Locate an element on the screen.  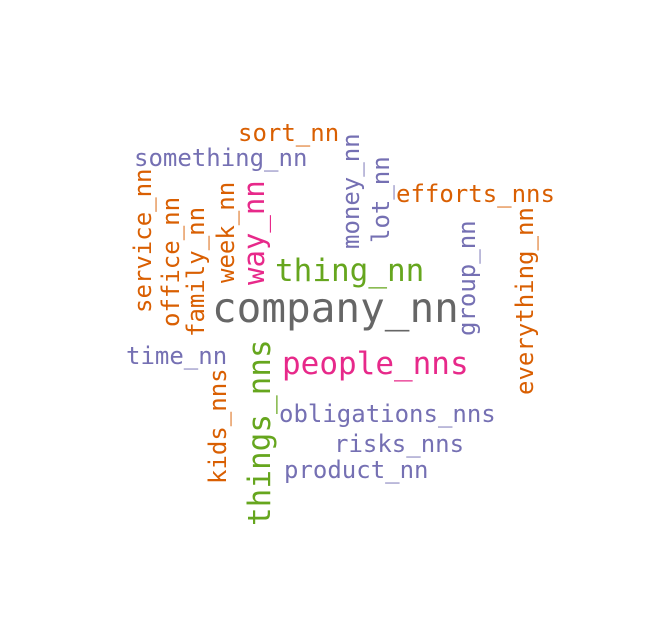
word-things: things_nns is located at coordinates (260, 432).